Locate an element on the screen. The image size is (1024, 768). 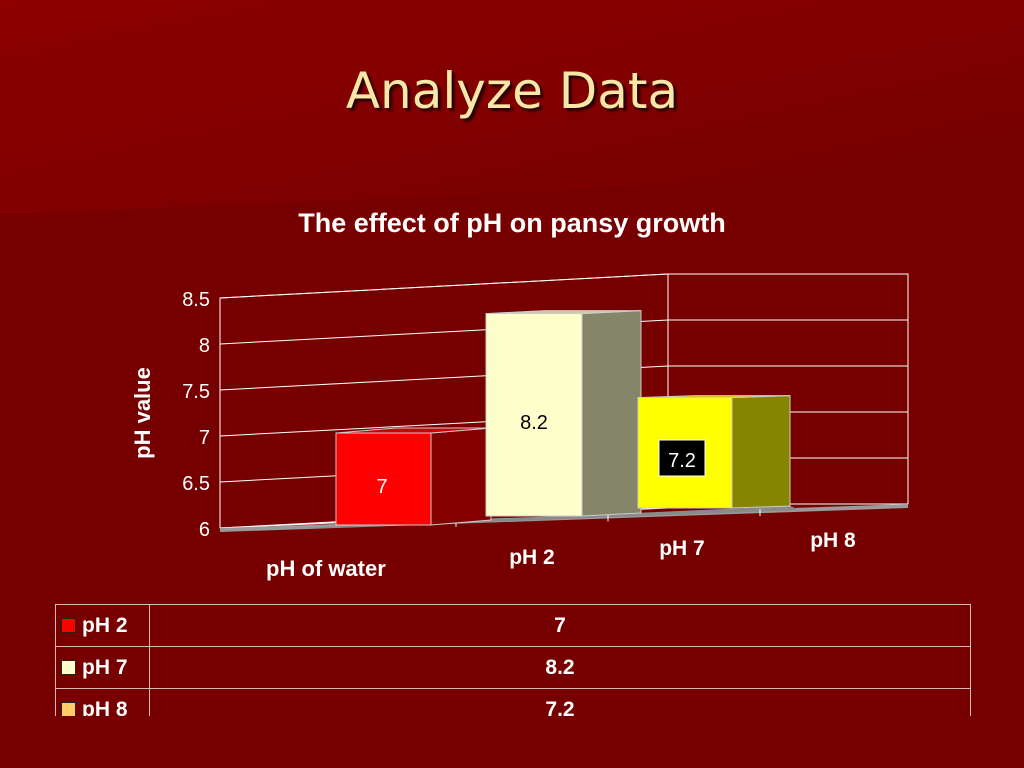
y-tick-label: 8.5 is located at coordinates (196, 300).